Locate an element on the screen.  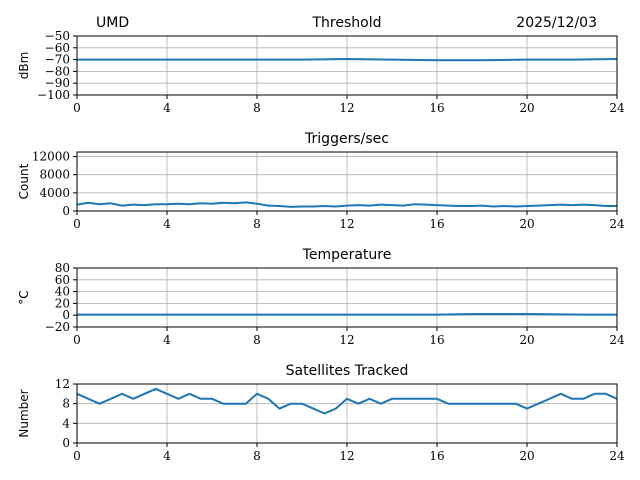
temperature-x-tick-label: 20 is located at coordinates (526, 340).